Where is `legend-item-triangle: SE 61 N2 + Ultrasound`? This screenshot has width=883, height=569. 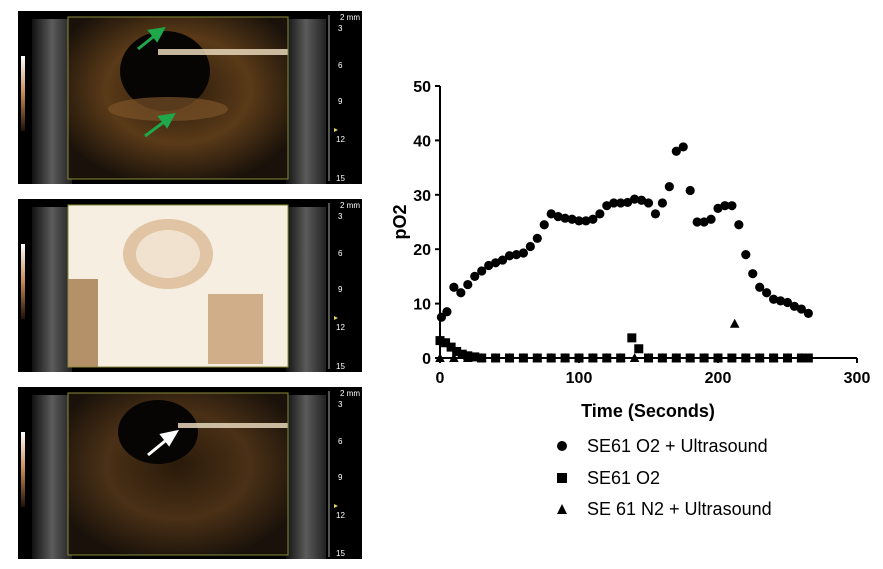
legend-item-triangle: SE 61 N2 + Ultrasound is located at coordinates (663, 509).